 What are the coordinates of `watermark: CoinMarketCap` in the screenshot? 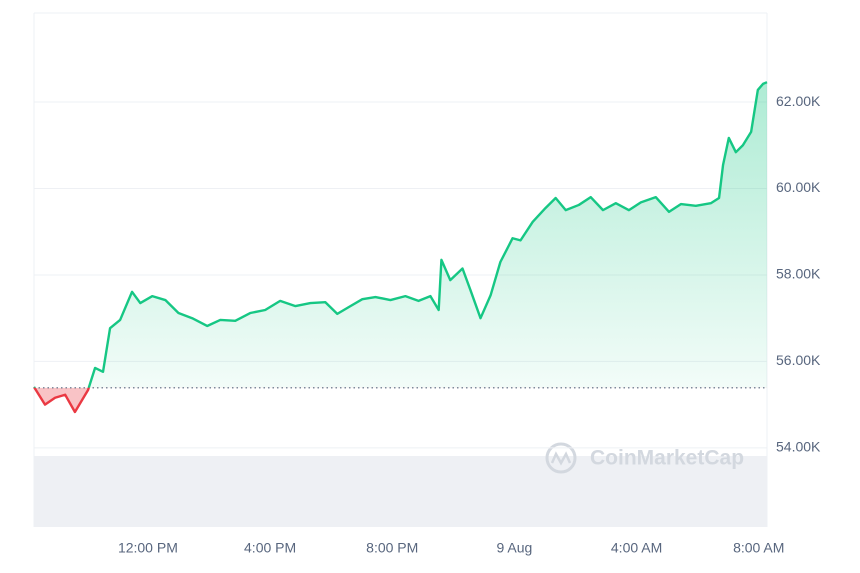 It's located at (644, 458).